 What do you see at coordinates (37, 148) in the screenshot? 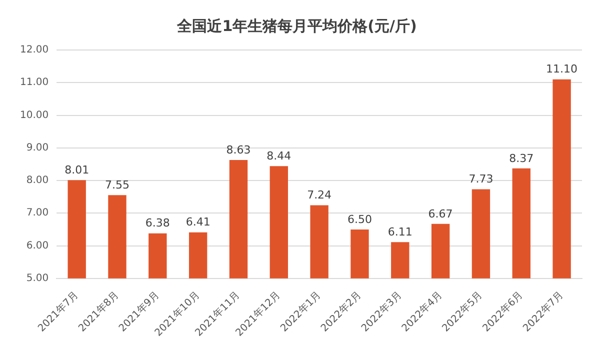
I see `y-tick-label: 9.00` at bounding box center [37, 148].